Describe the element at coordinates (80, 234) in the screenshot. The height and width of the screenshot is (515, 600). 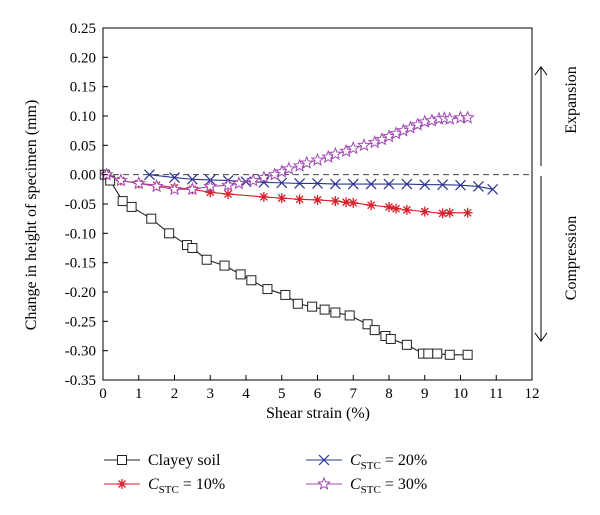
I see `y-tick-label: -0.10` at that location.